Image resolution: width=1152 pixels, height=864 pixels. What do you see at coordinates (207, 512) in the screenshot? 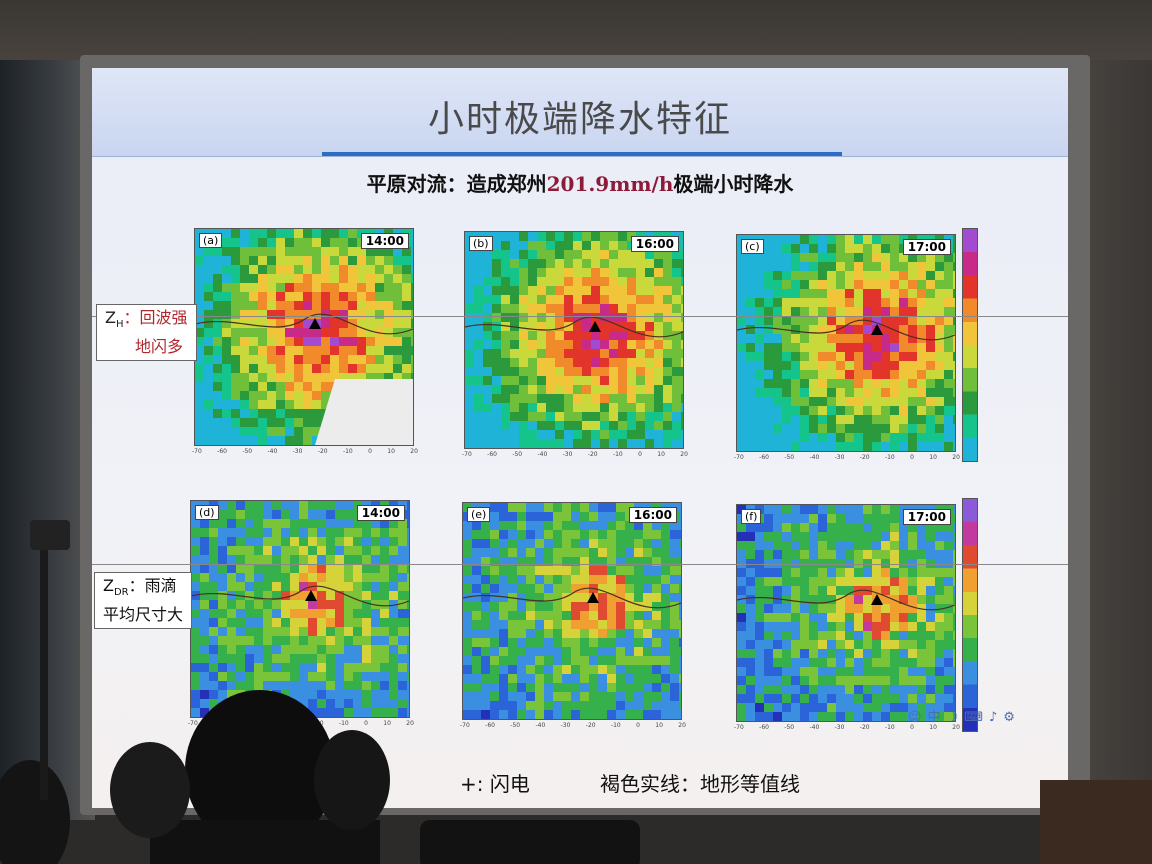
I see `panel-label: (d)` at bounding box center [207, 512].